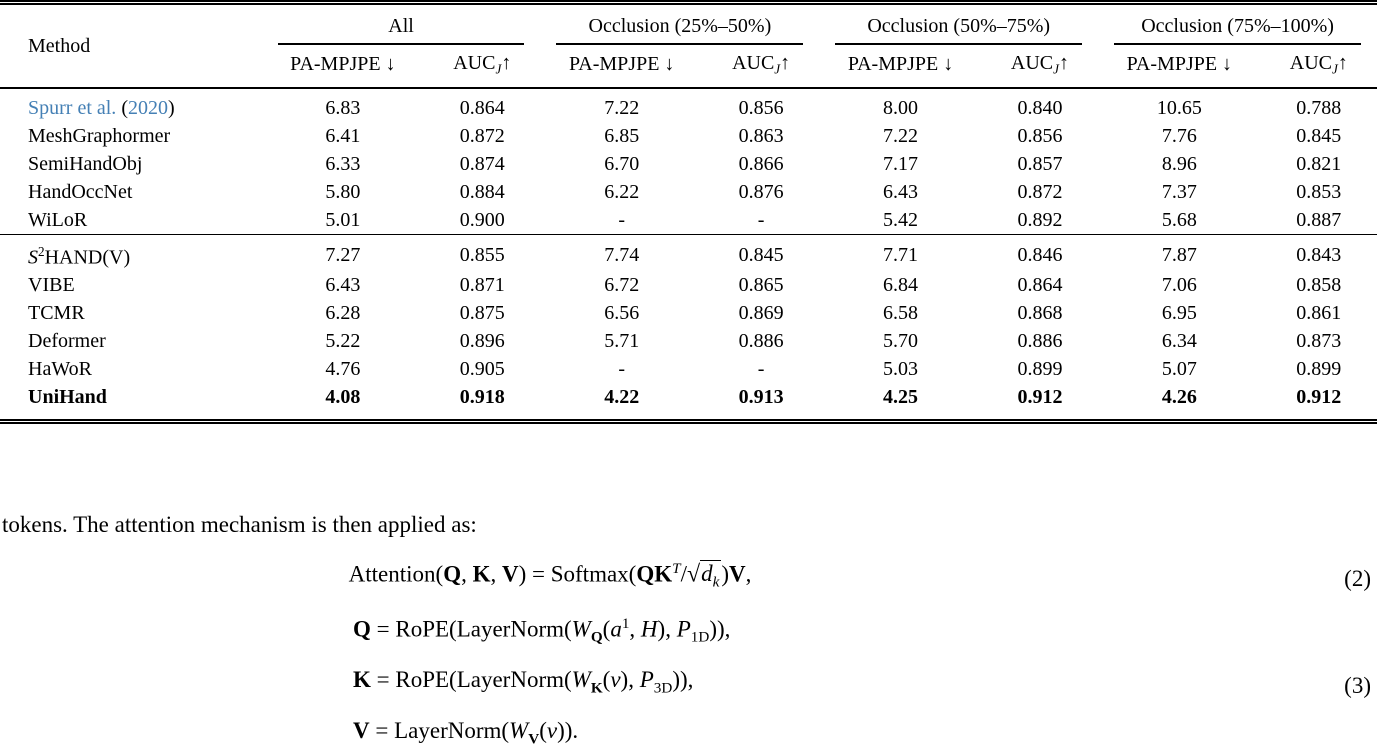 This screenshot has height=756, width=1377. I want to click on math-token: v, so click(615, 679).